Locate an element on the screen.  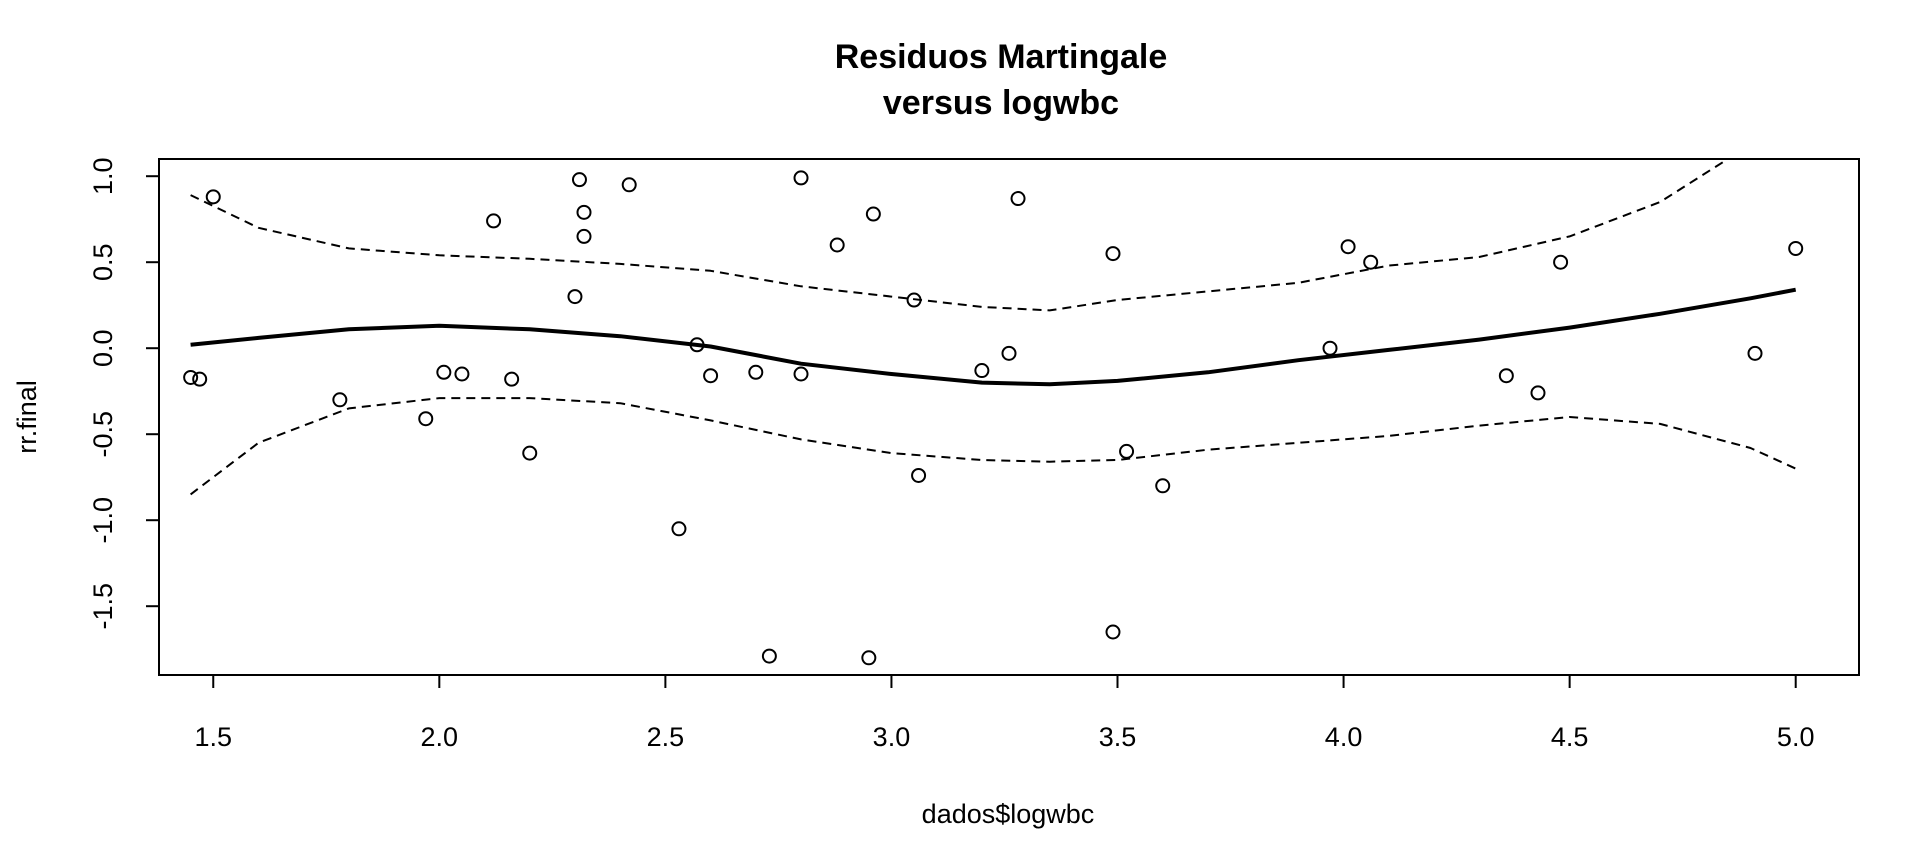
y-axis: -1.5 -1.0 -0.5 0.0 0.5 1.0 is located at coordinates (123, 393).